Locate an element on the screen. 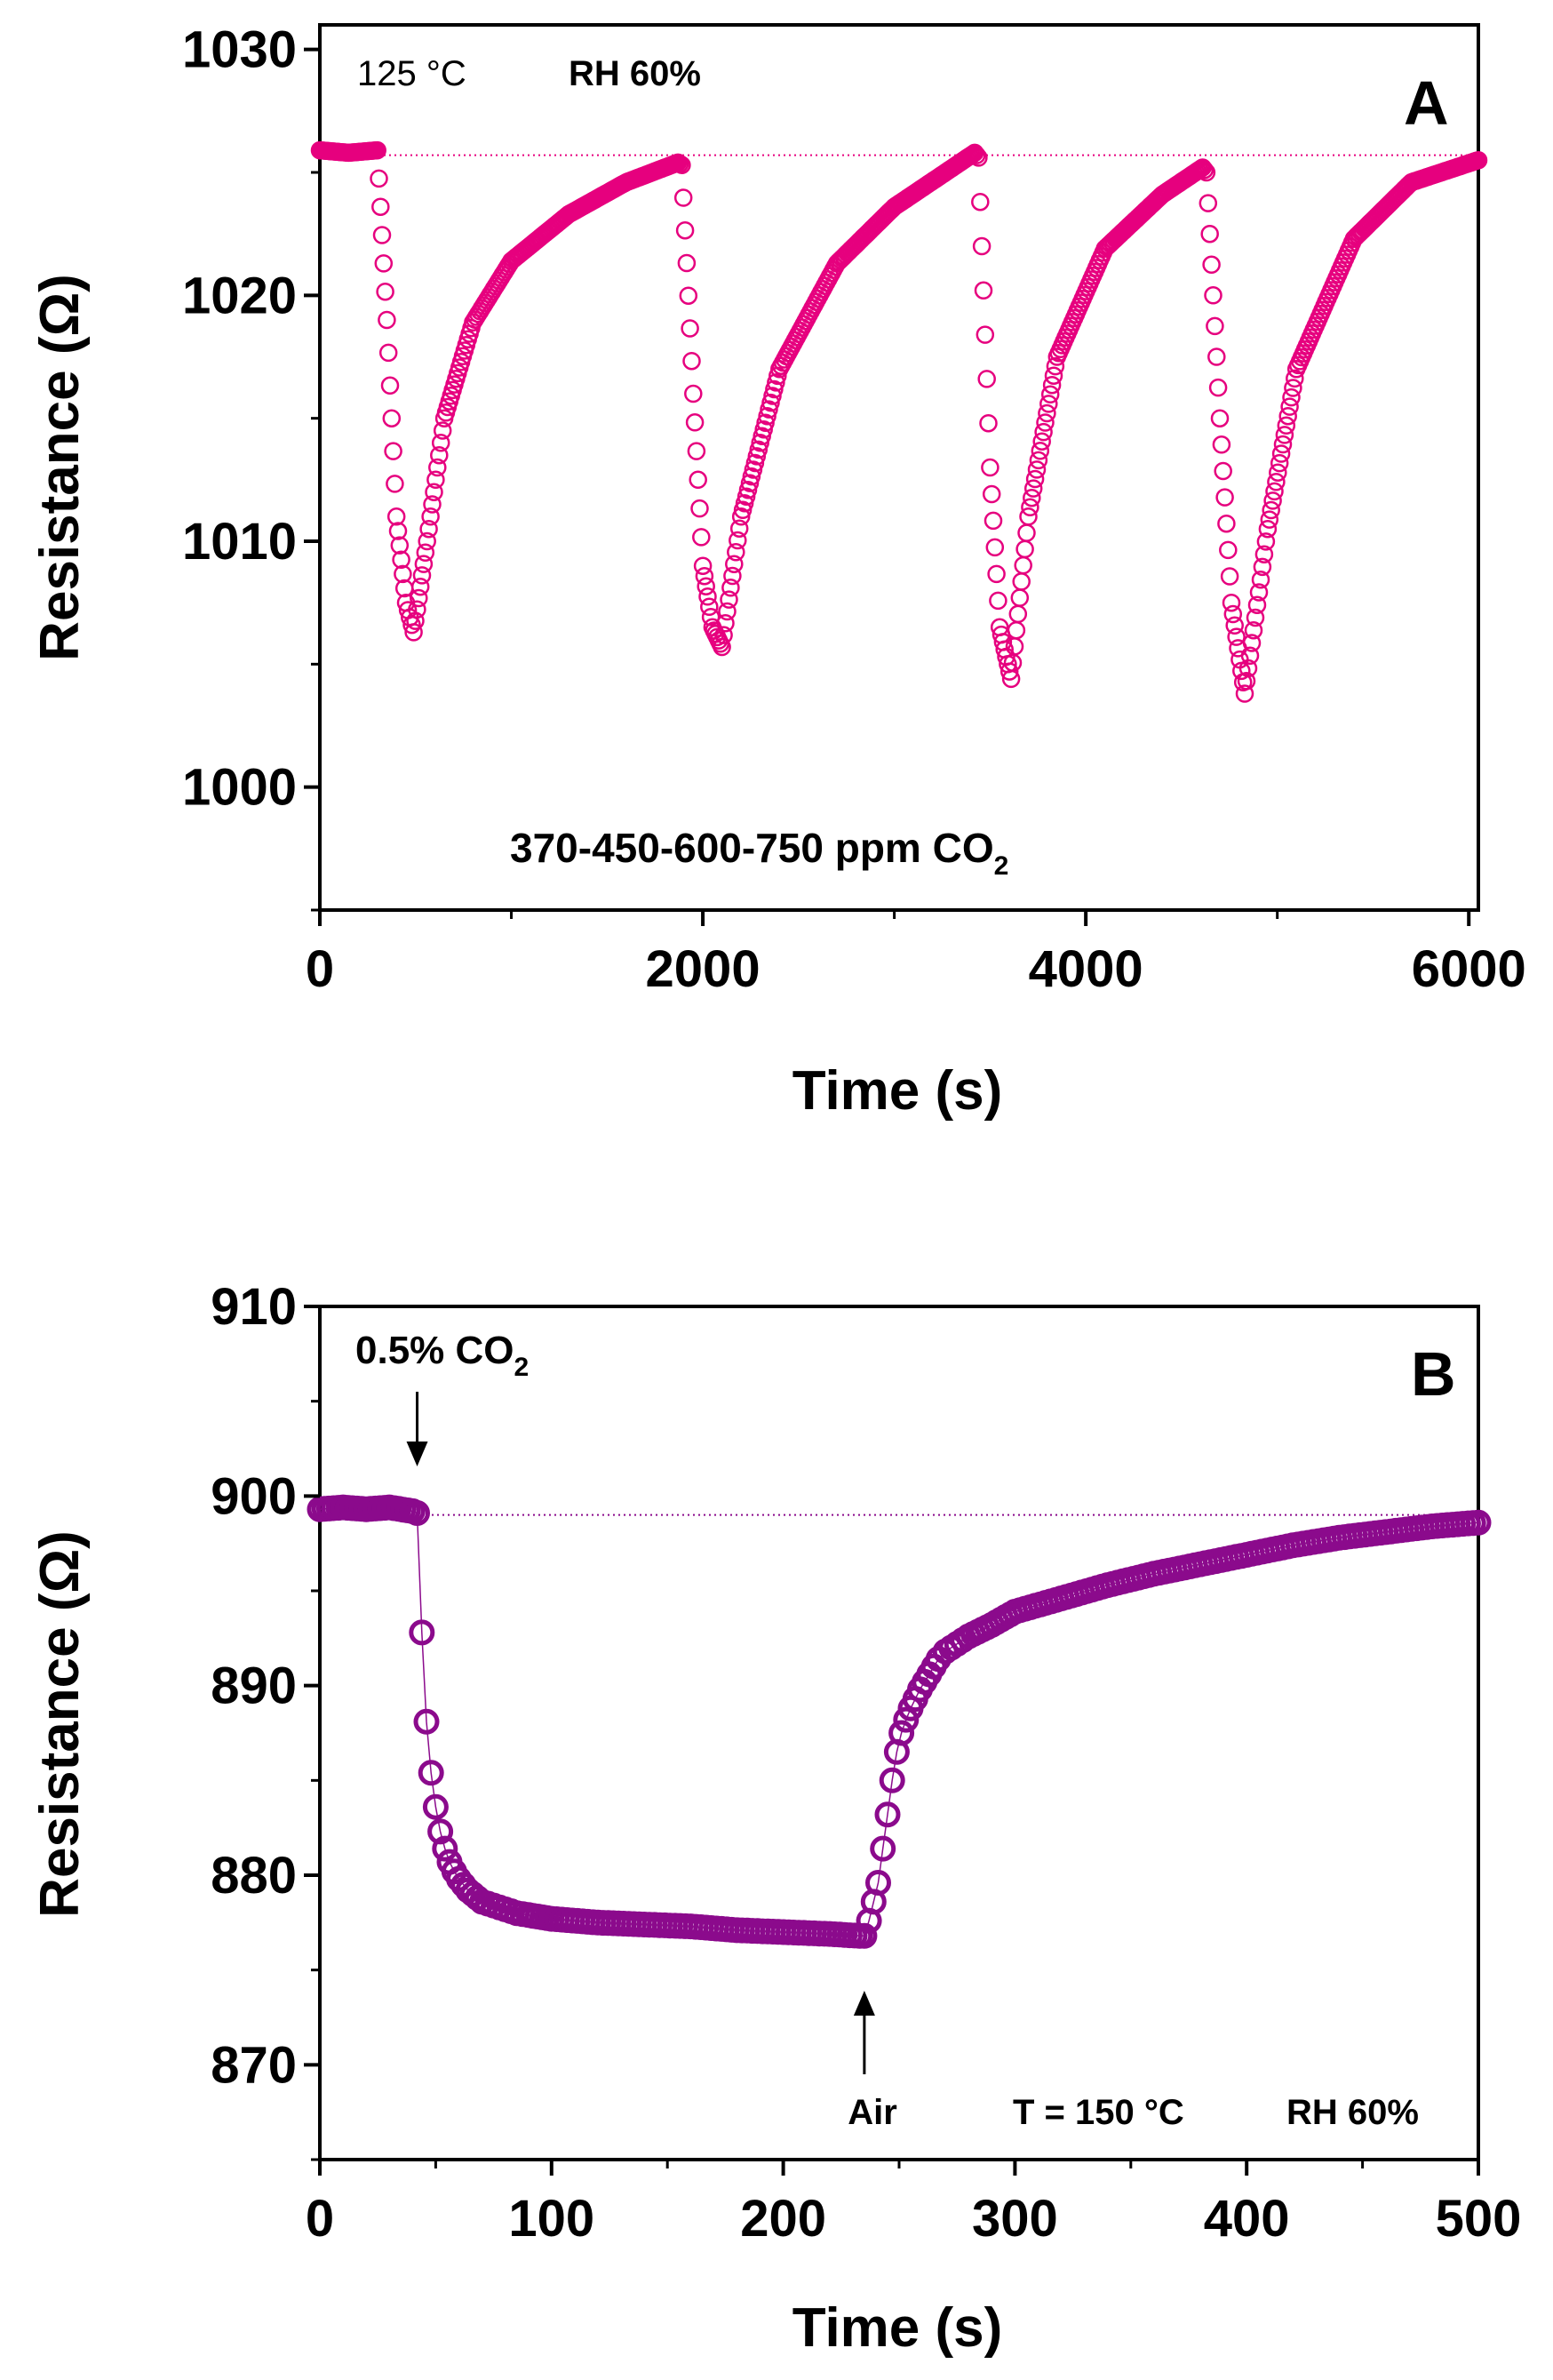 This screenshot has width=1553, height=2380. panel-a-x-axis-title: Time (s) is located at coordinates (897, 1091).